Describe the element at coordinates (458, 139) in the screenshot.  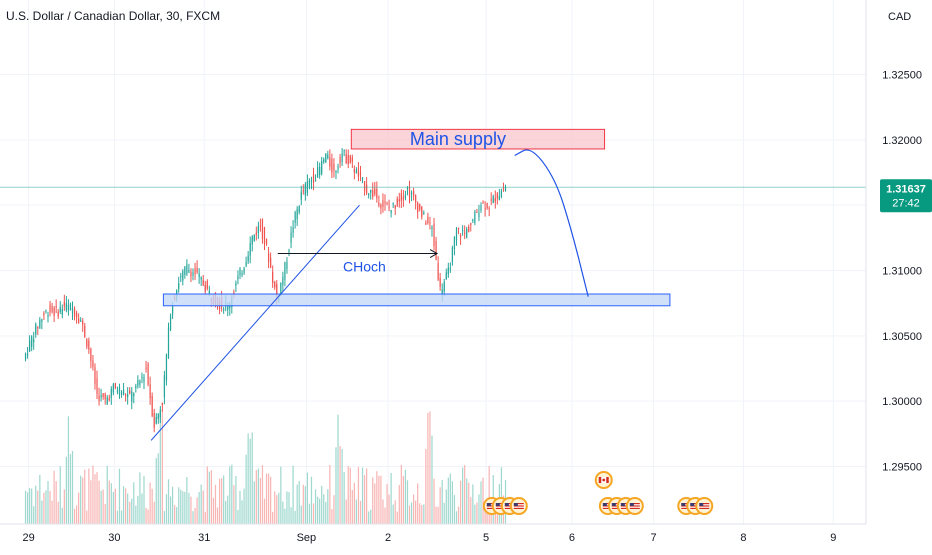
I see `supply-label: Main supply` at that location.